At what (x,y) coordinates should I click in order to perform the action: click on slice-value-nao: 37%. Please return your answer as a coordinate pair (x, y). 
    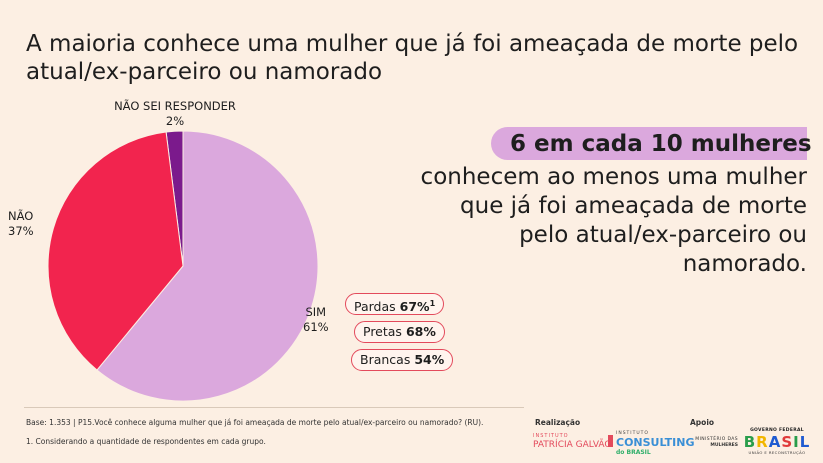
    Looking at the image, I should click on (21, 231).